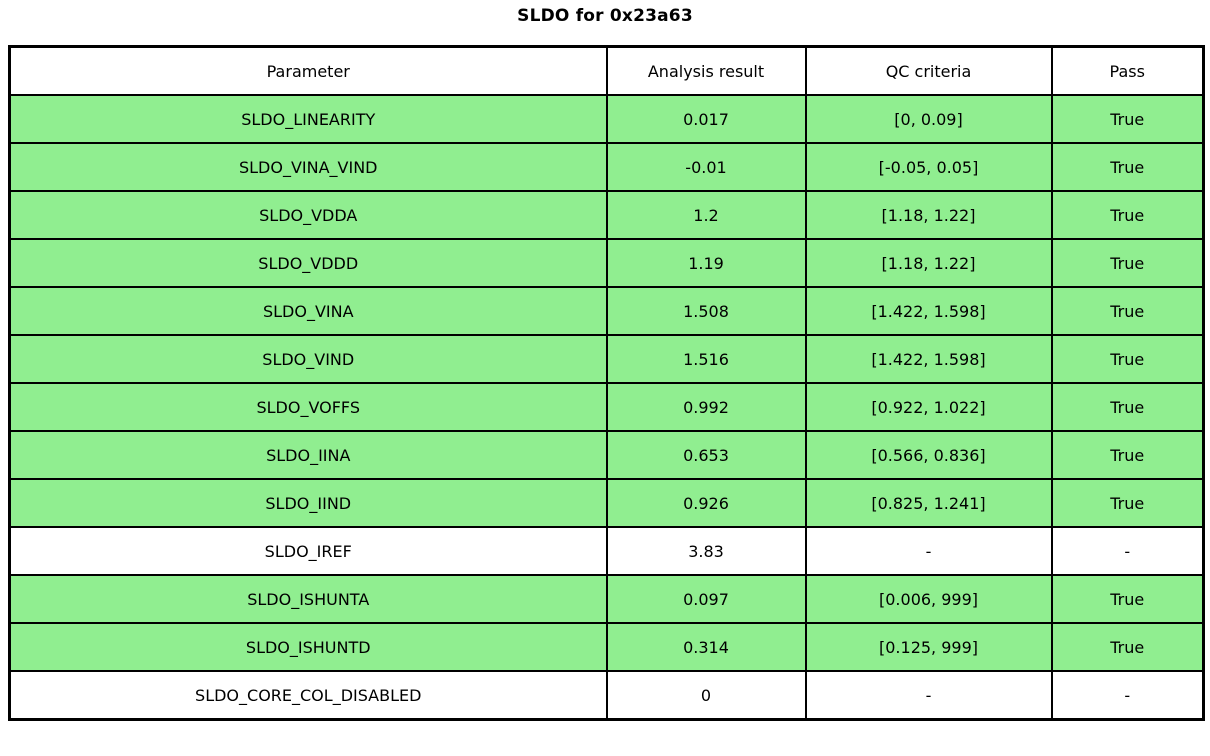 Image resolution: width=1210 pixels, height=756 pixels. I want to click on analysis-result-cell: 0.097, so click(706, 599).